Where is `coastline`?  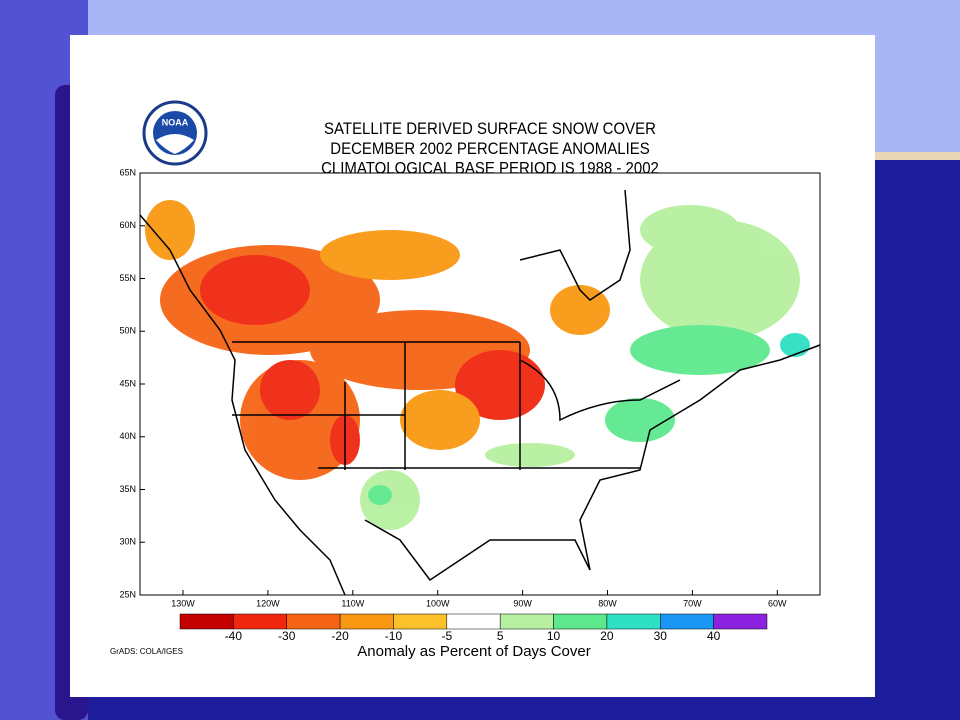
coastline is located at coordinates (242, 405).